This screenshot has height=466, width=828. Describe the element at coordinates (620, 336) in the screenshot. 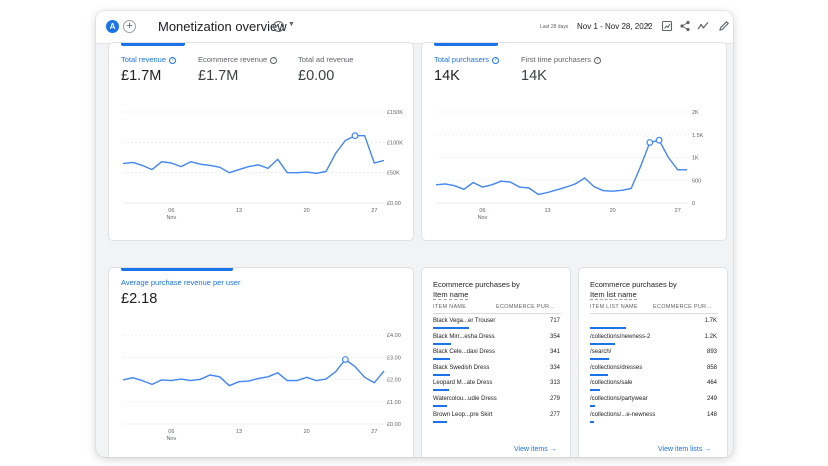

I see `table-row-name: /collections/newness-2` at that location.